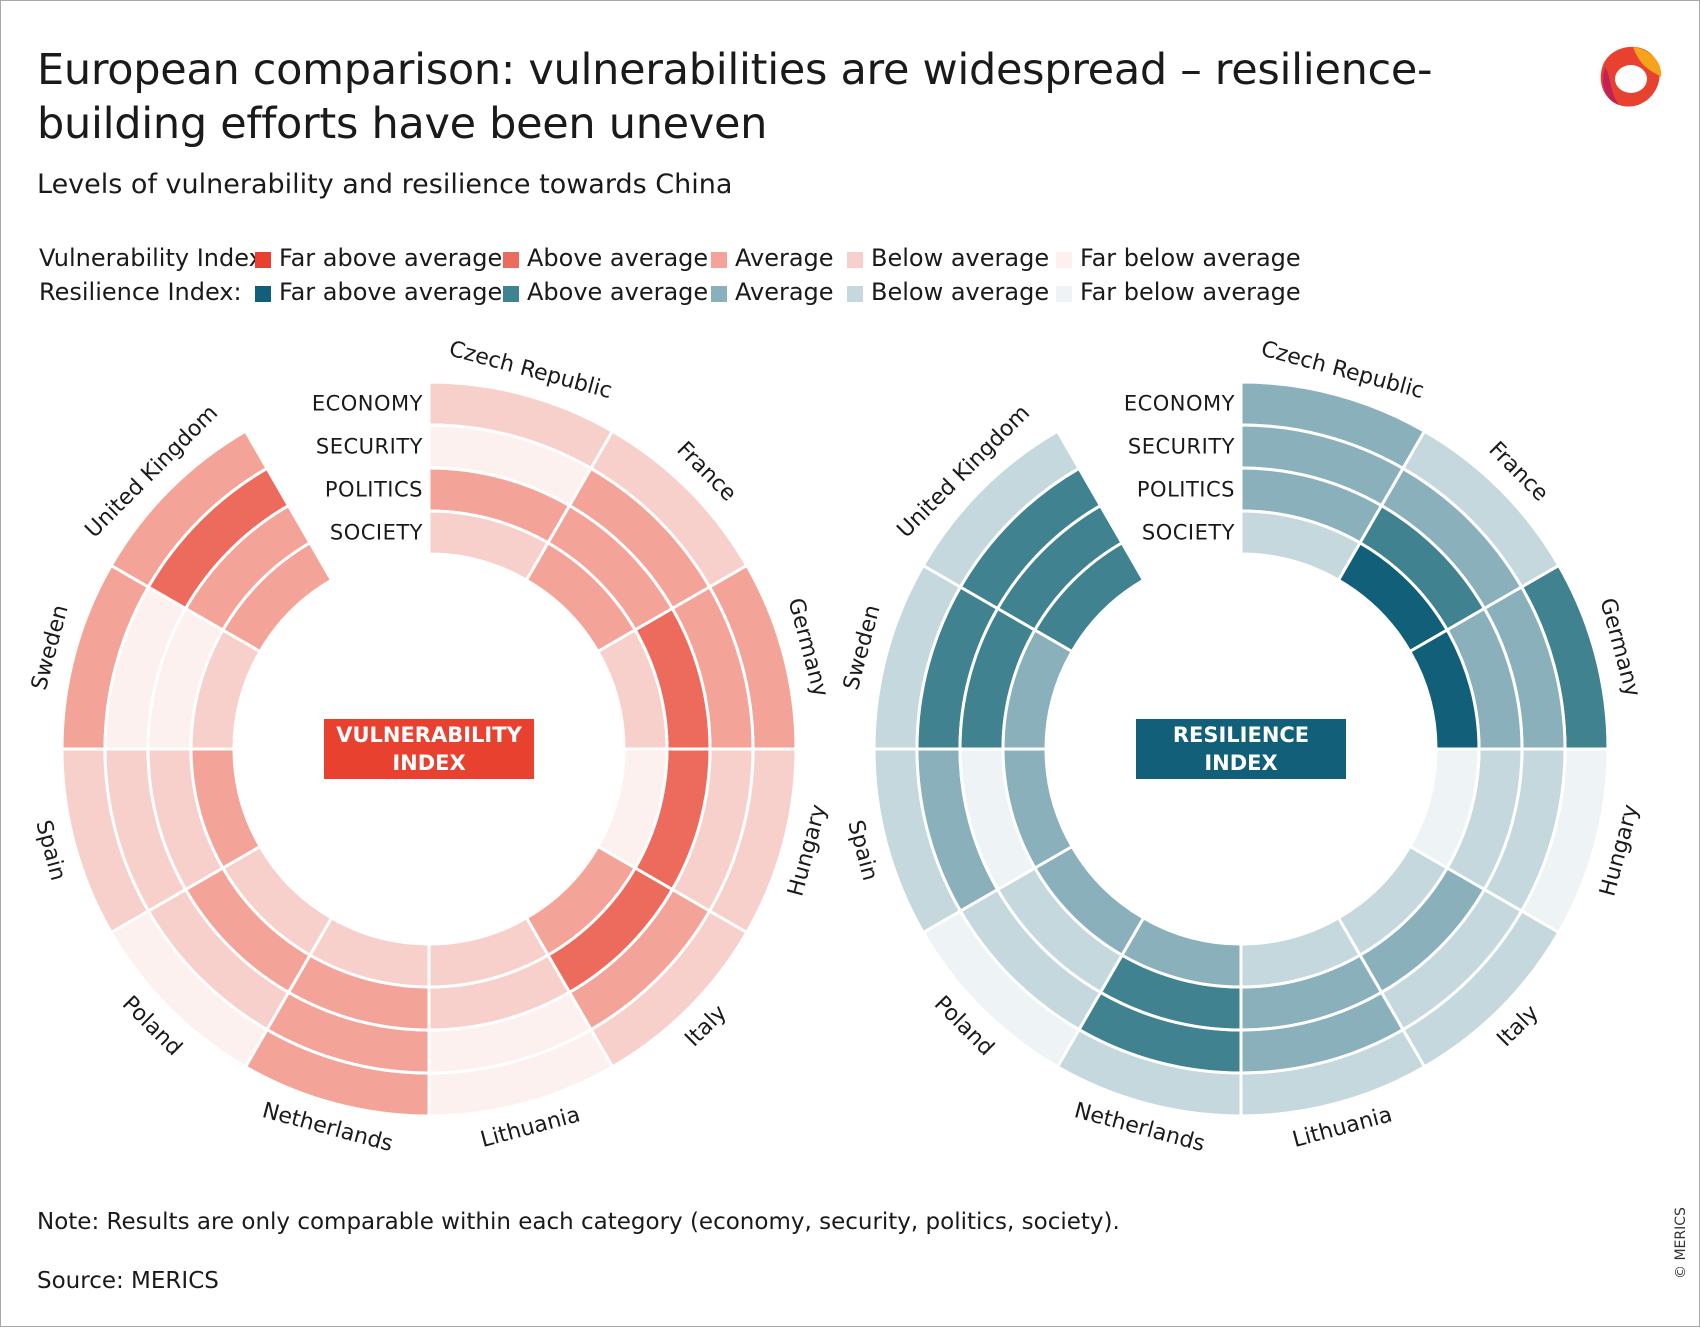  I want to click on legend-row-label: Vulnerability Index:, so click(155, 258).